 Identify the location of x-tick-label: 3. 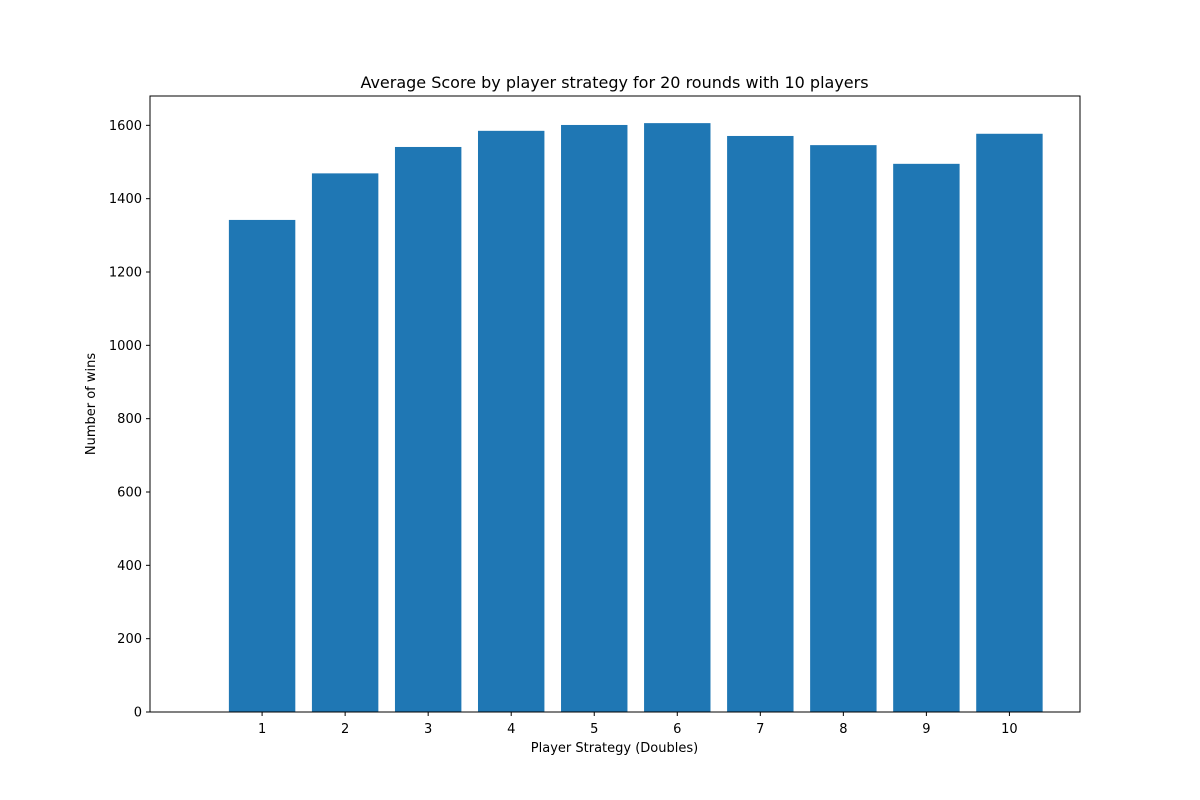
(428, 729).